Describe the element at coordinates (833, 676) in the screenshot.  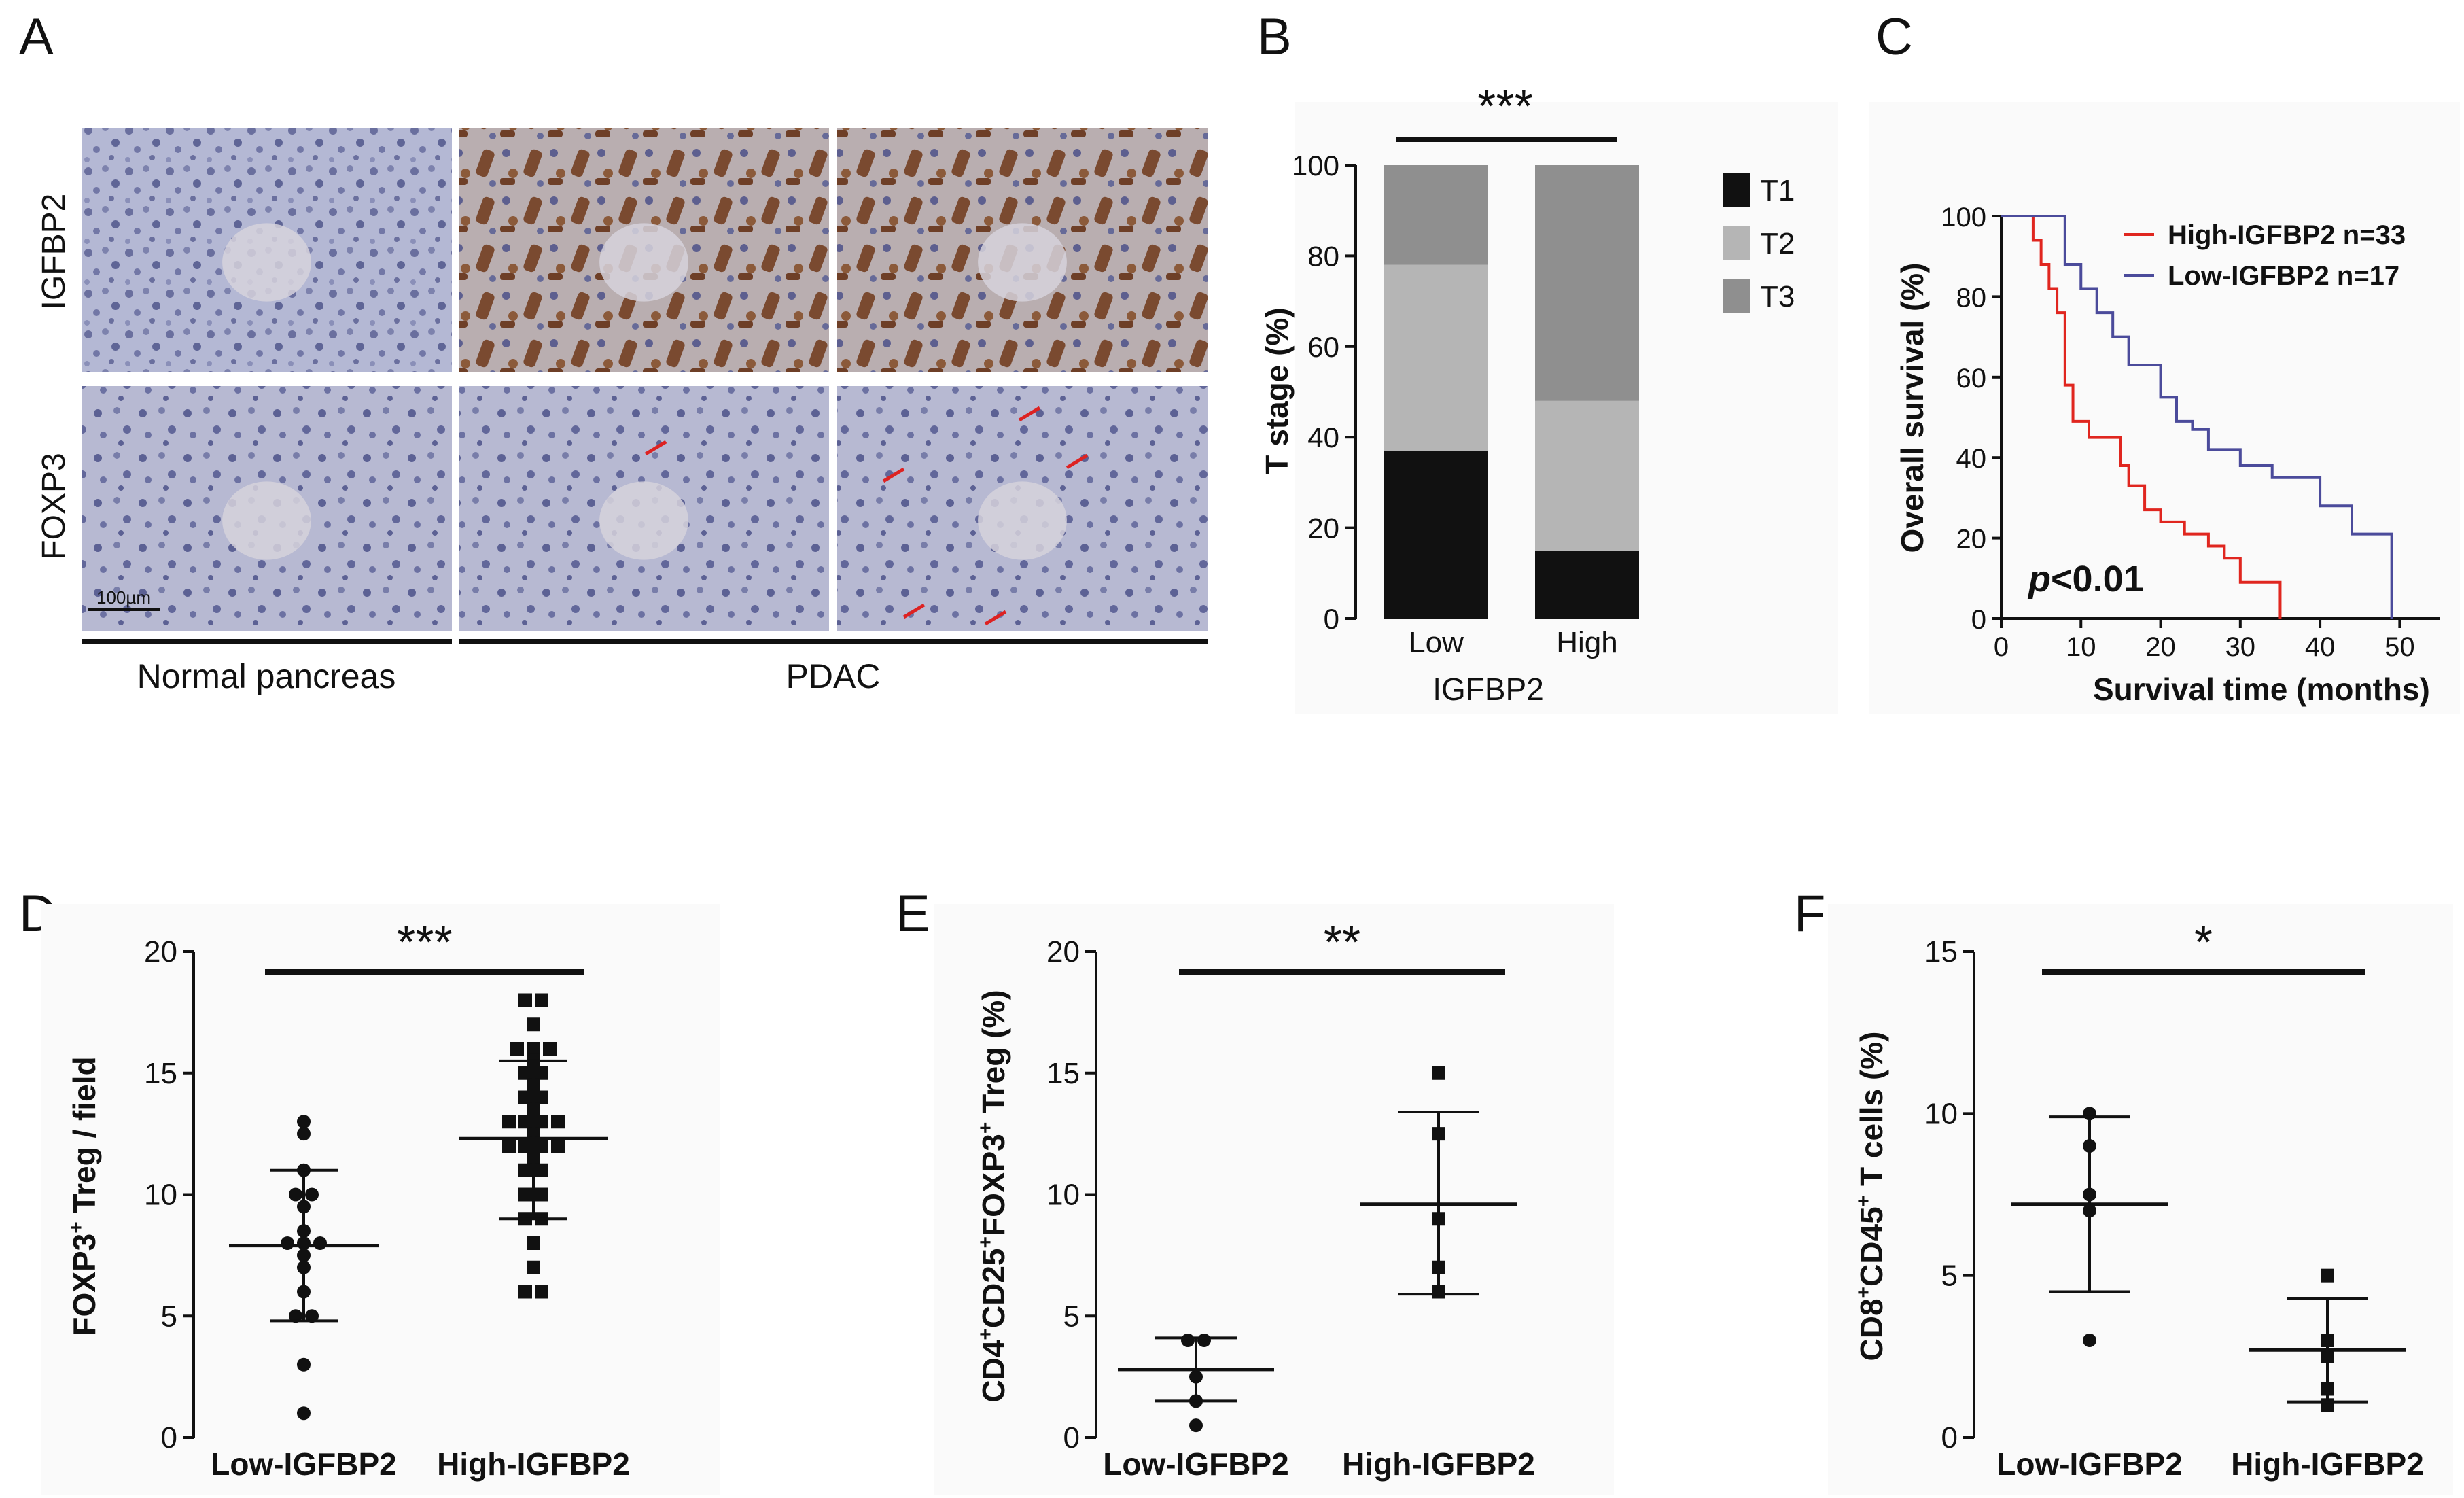
I see `group-label-pdac: PDAC` at that location.